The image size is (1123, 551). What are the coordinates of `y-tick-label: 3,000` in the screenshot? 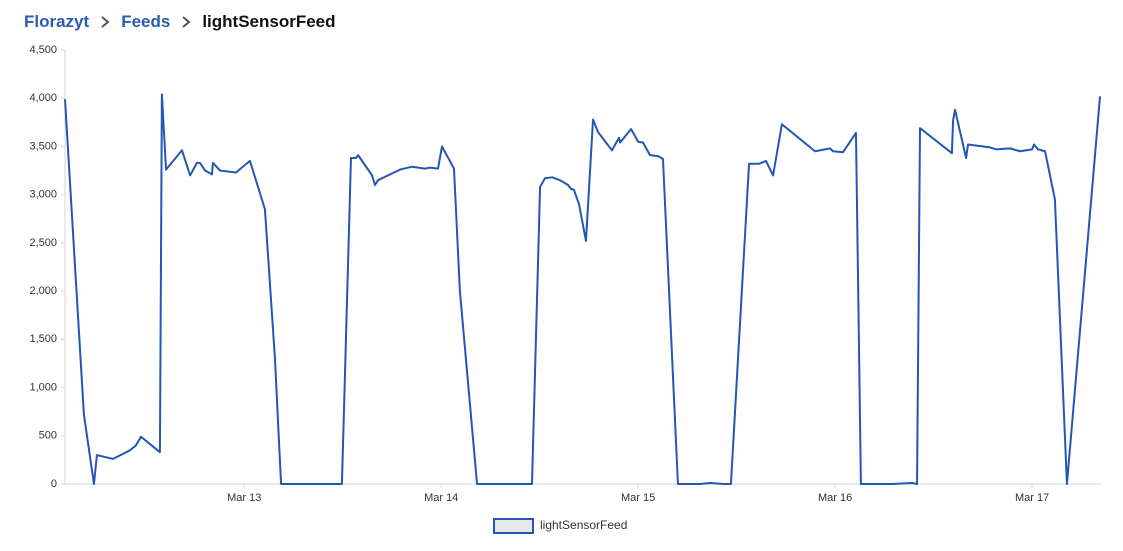 It's located at (43, 195).